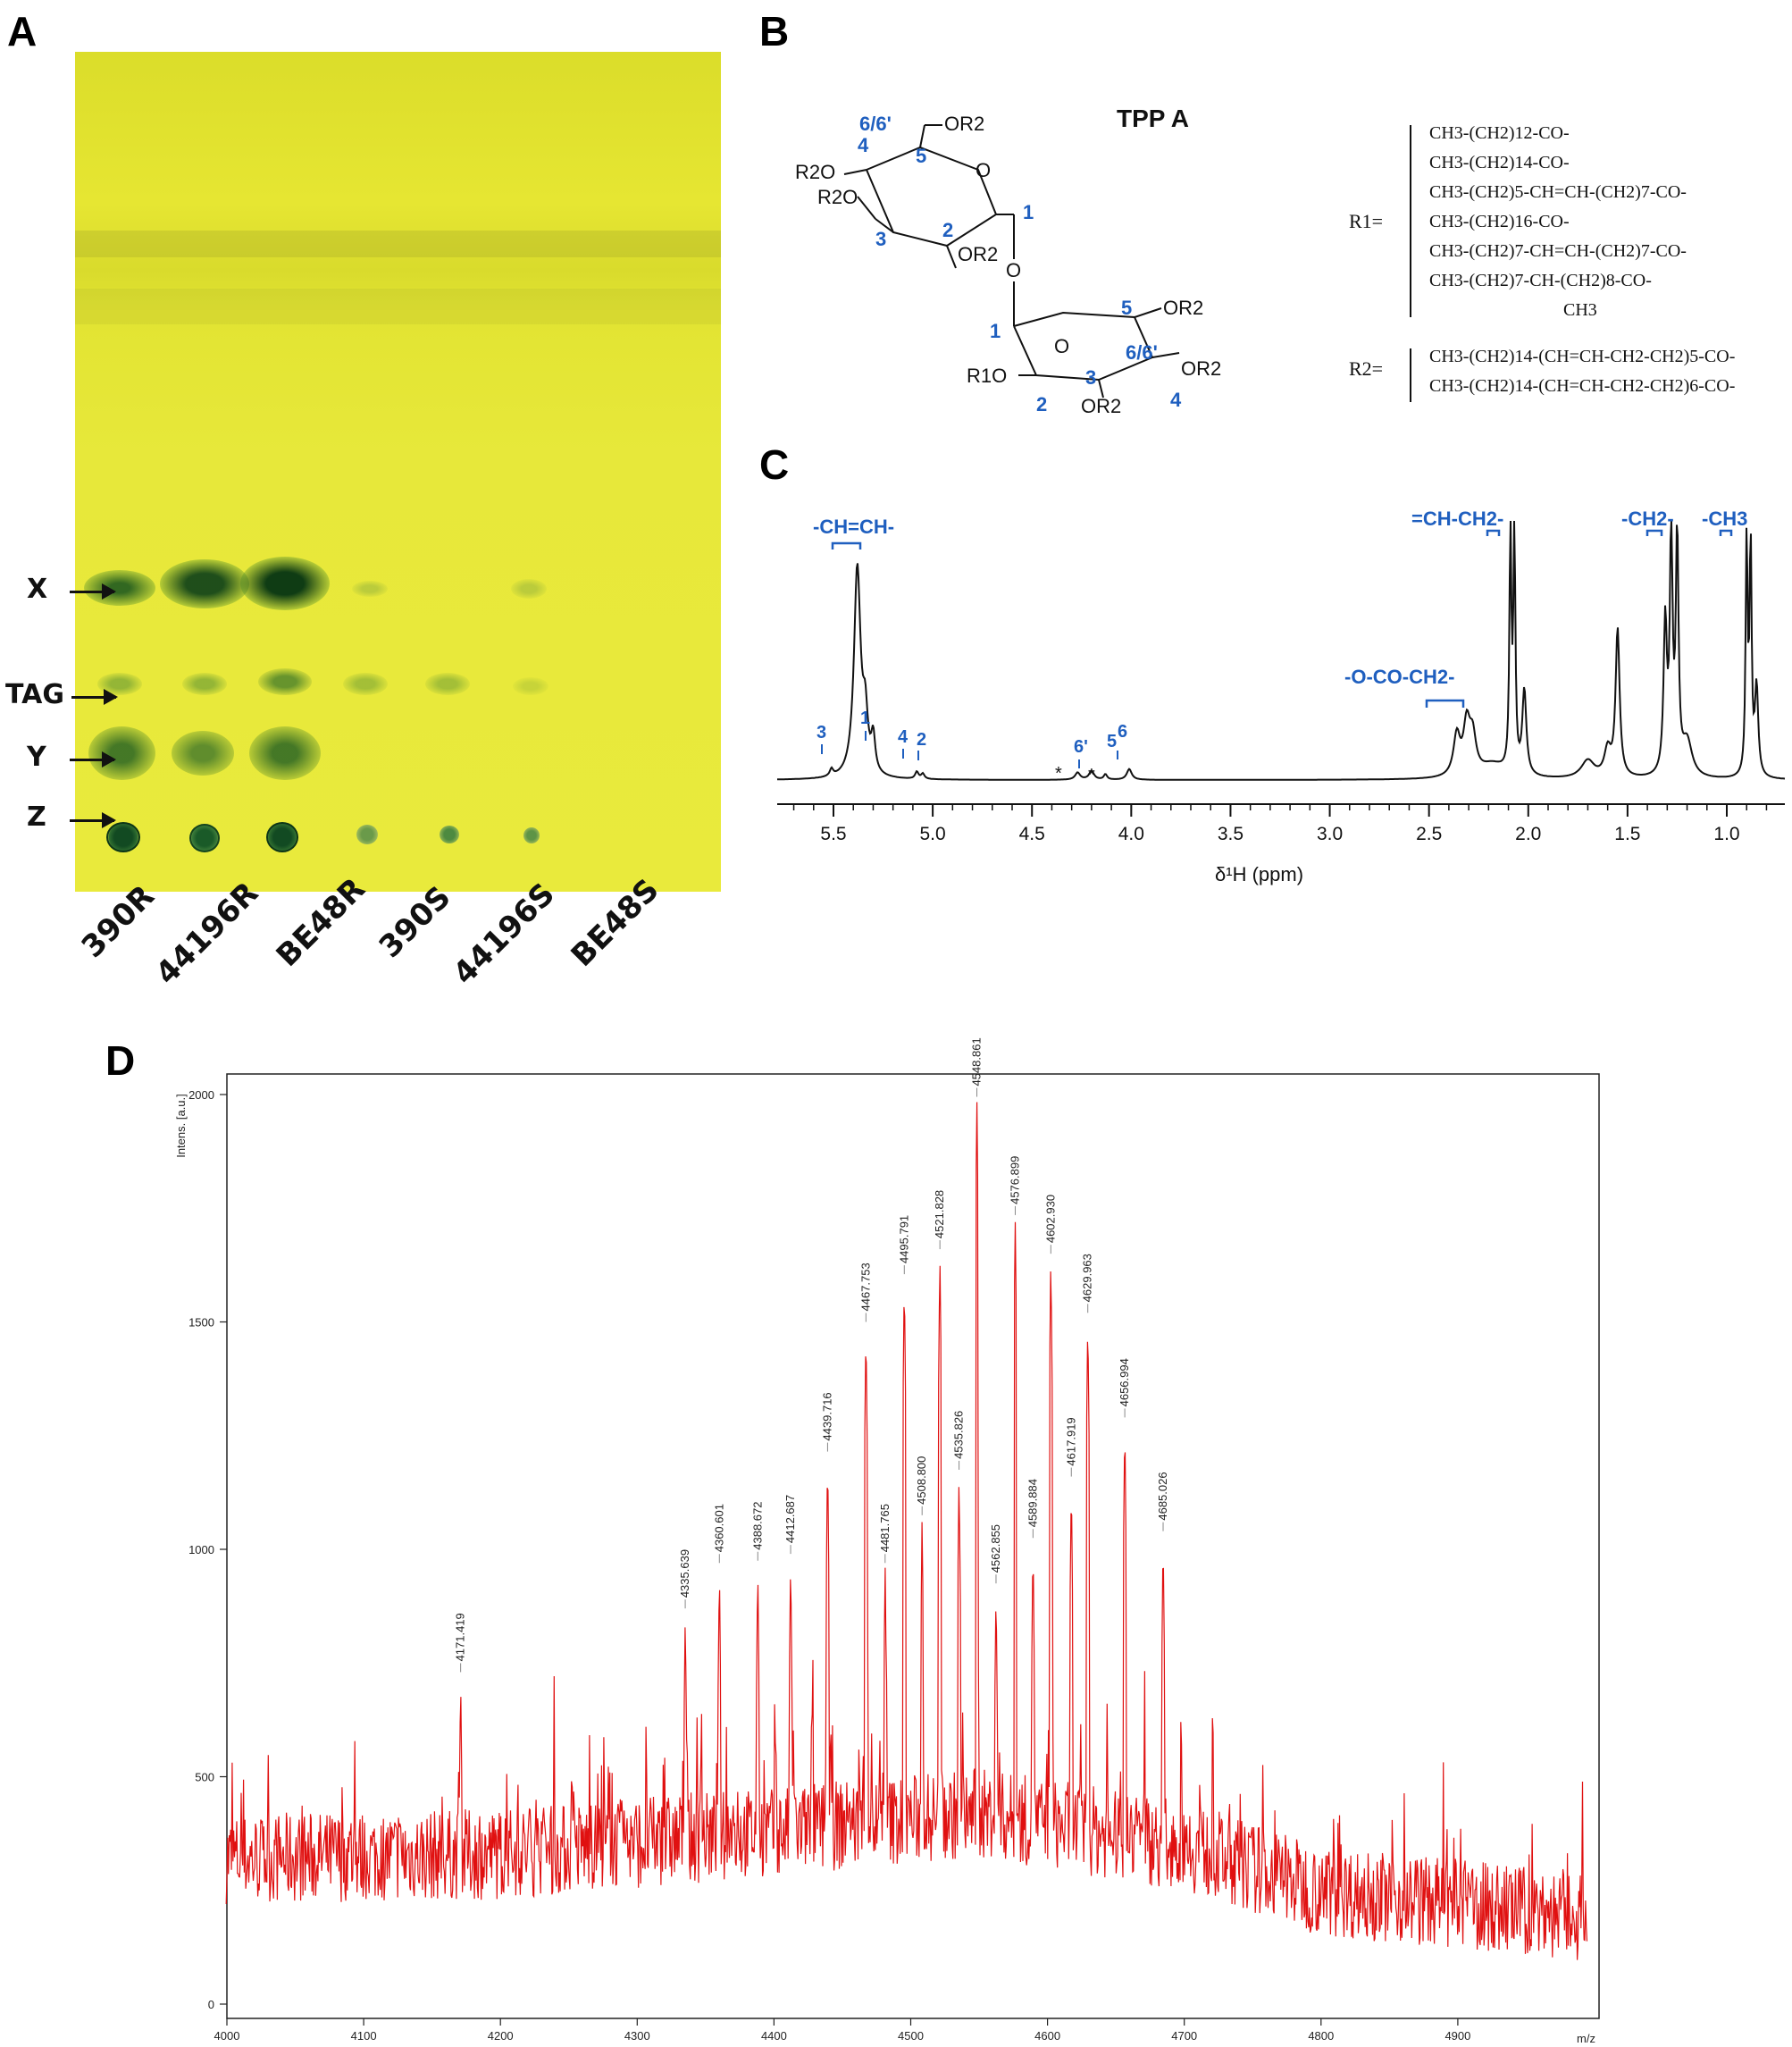  What do you see at coordinates (1724, 519) in the screenshot?
I see `group-label-ch3: -CH3` at bounding box center [1724, 519].